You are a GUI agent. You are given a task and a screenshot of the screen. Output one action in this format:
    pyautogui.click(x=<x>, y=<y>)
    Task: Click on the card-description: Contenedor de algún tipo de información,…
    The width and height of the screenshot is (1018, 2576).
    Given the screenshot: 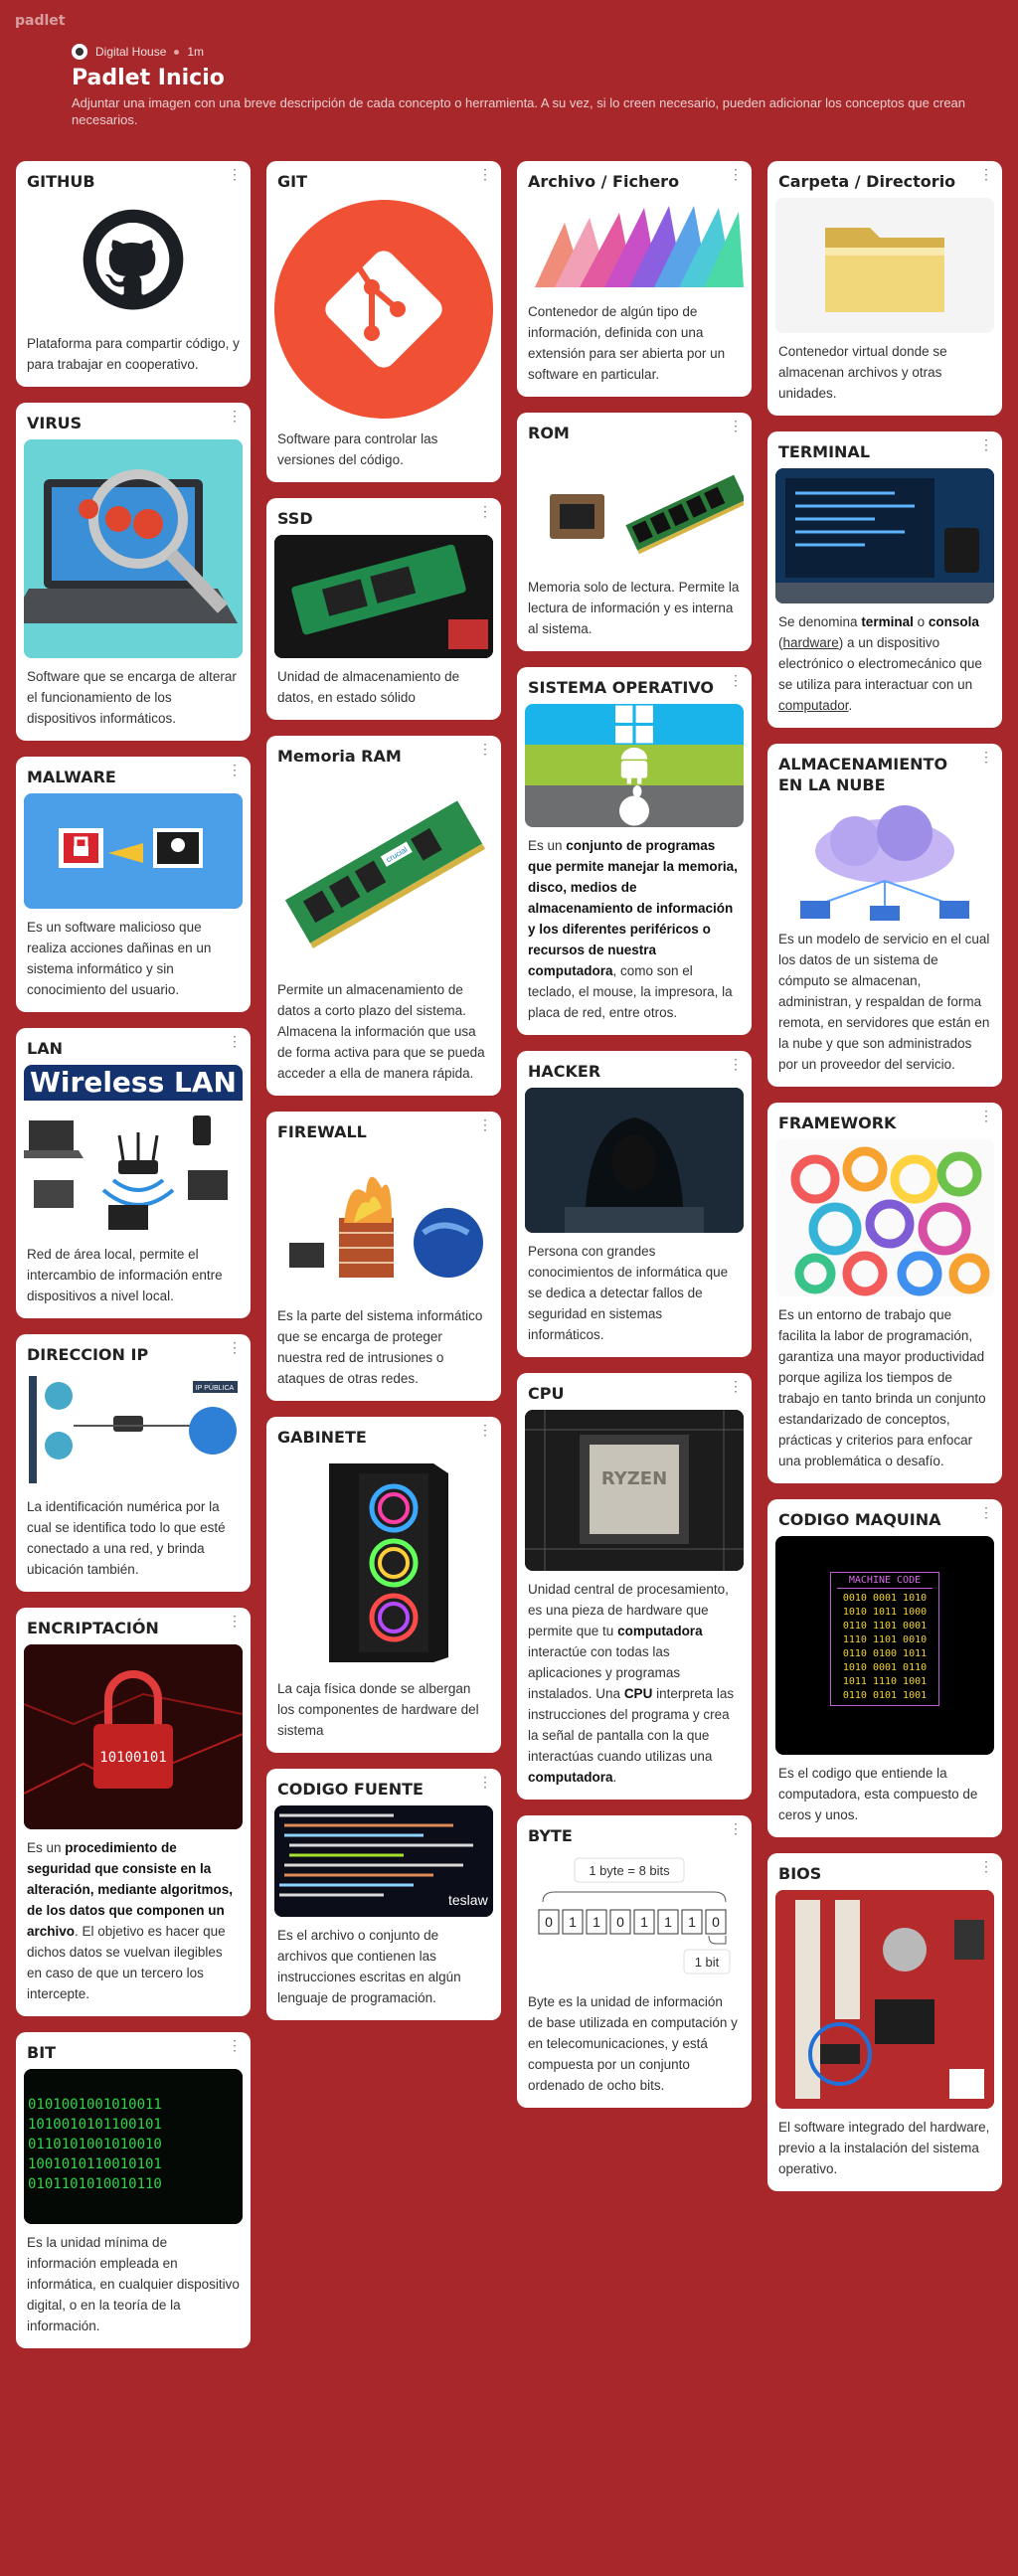 What is the action you would take?
    pyautogui.click(x=627, y=343)
    